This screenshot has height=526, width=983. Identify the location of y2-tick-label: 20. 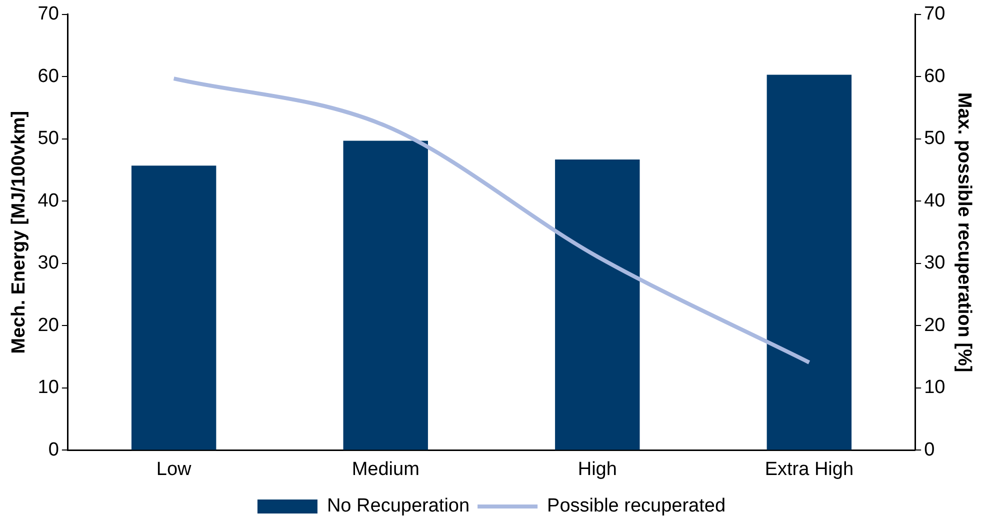
(935, 325).